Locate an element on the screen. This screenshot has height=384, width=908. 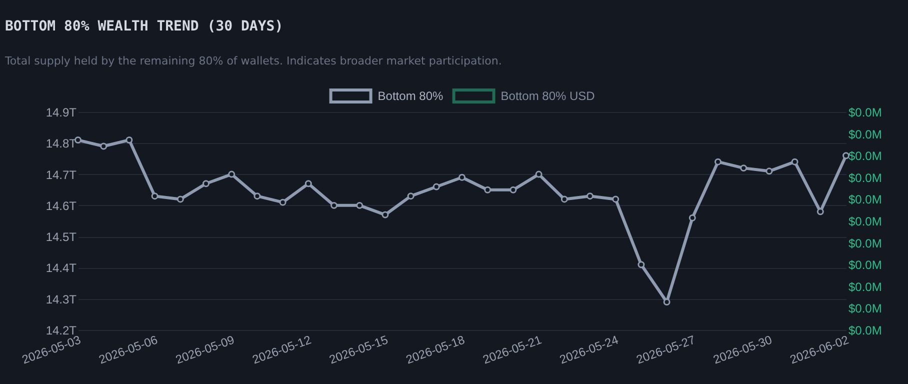
y-tick-label: 14.9T is located at coordinates (62, 113).